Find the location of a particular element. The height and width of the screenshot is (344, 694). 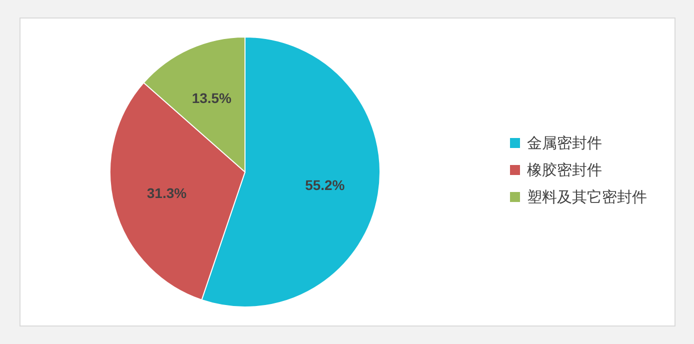

data-label: 31.3% is located at coordinates (167, 192).